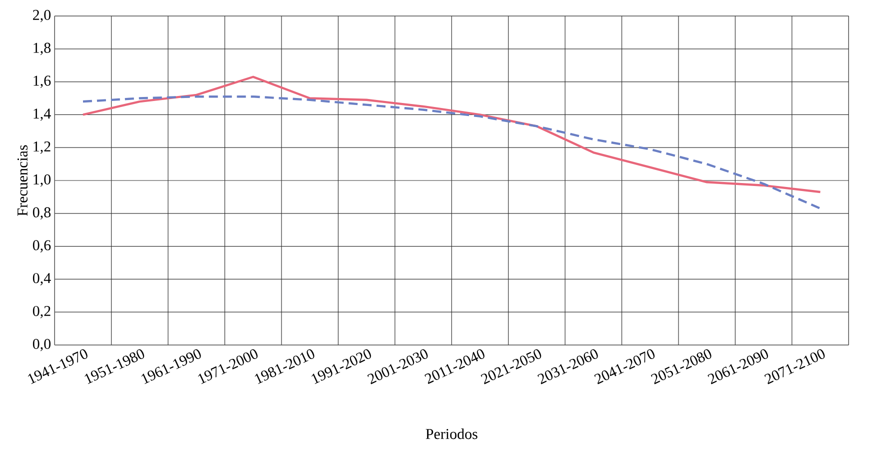  Describe the element at coordinates (22, 180) in the screenshot. I see `y-axis-title: Frecuencias` at that location.